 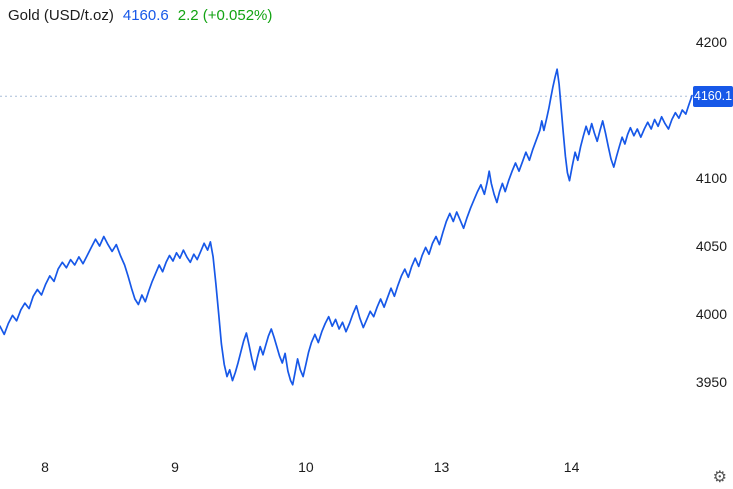 What do you see at coordinates (571, 467) in the screenshot?
I see `x-tick-label: 14` at bounding box center [571, 467].